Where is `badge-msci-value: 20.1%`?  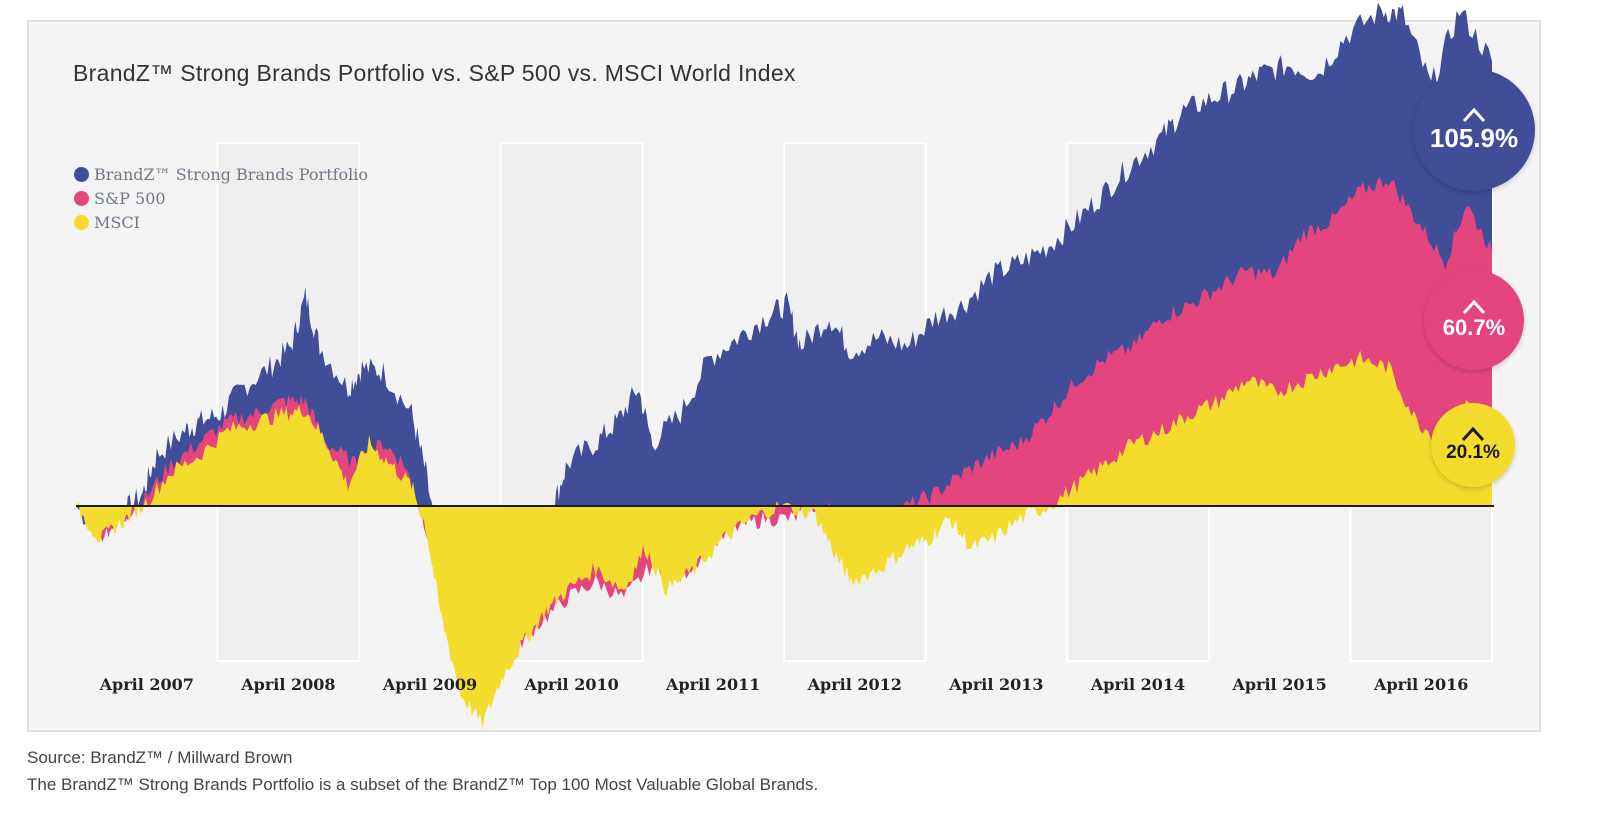
badge-msci-value: 20.1% is located at coordinates (1473, 452).